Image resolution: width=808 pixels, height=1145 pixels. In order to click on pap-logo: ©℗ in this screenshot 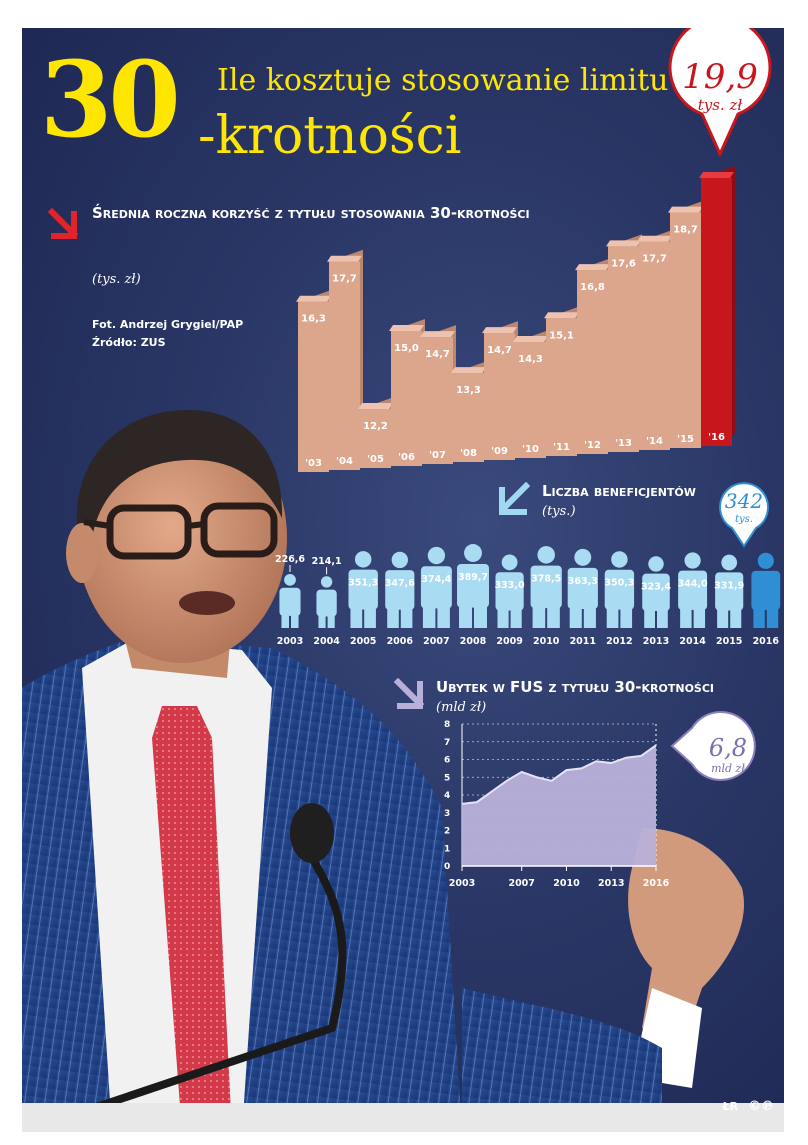, I will do `click(761, 1106)`.